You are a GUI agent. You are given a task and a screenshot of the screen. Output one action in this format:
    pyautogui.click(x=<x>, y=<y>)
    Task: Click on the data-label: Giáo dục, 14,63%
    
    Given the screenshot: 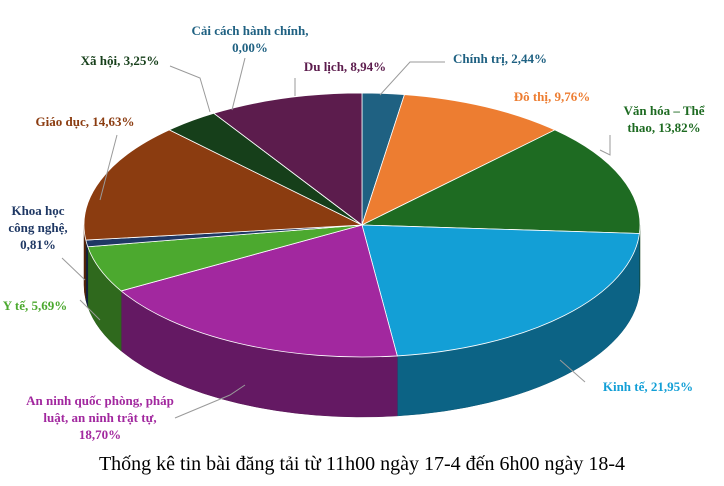 What is the action you would take?
    pyautogui.click(x=85, y=121)
    